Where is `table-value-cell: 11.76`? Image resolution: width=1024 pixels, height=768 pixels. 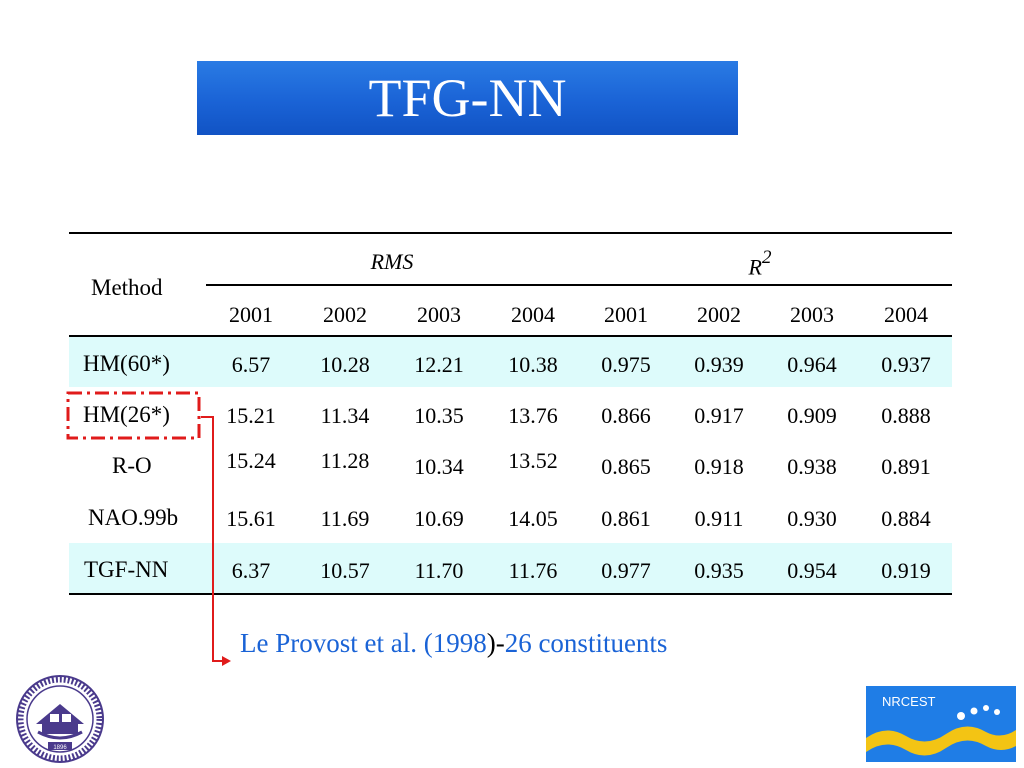 table-value-cell: 11.76 is located at coordinates (533, 570).